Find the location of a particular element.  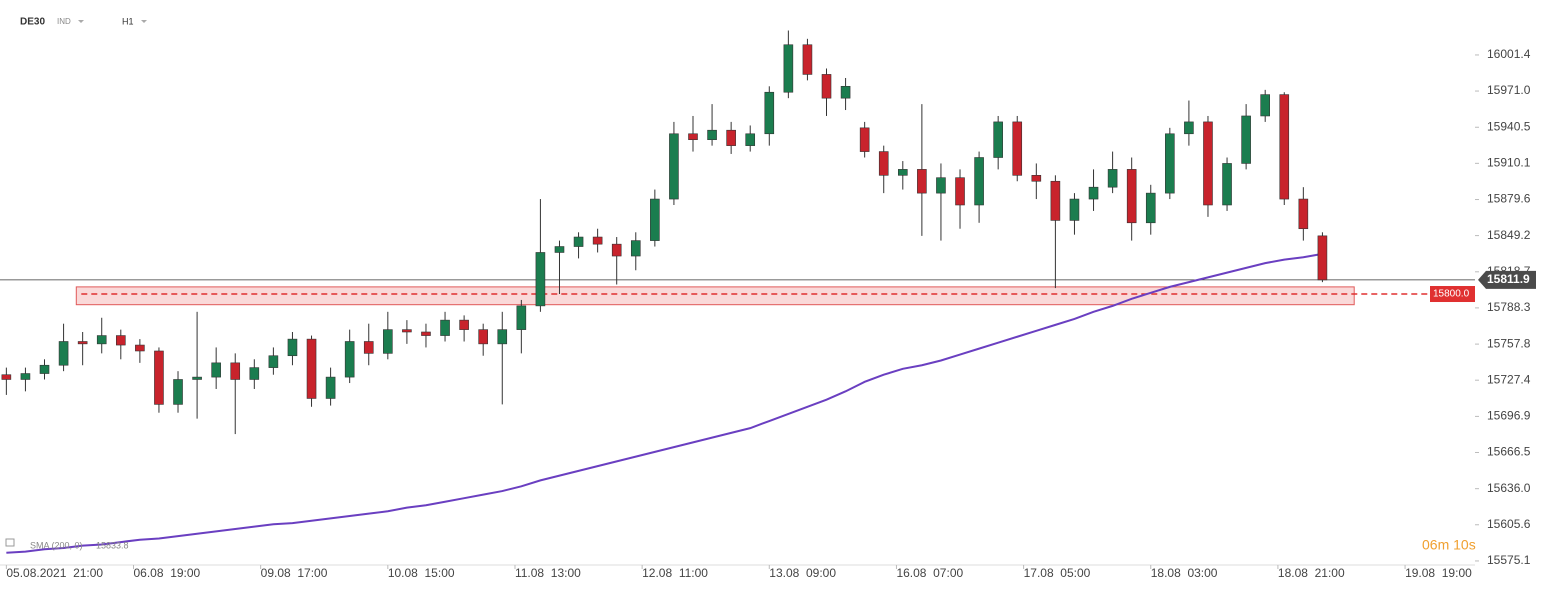

y-tick-label: 15879.6 is located at coordinates (1509, 199).